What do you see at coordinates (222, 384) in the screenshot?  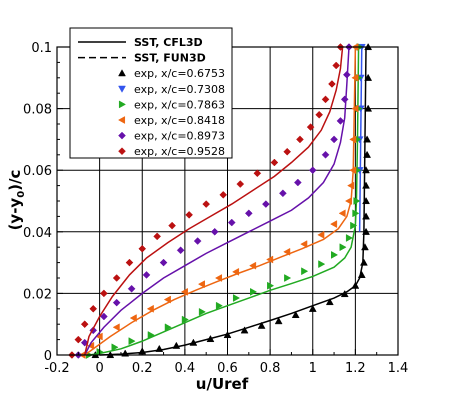 I see `x-axis-title: u/Uref` at bounding box center [222, 384].